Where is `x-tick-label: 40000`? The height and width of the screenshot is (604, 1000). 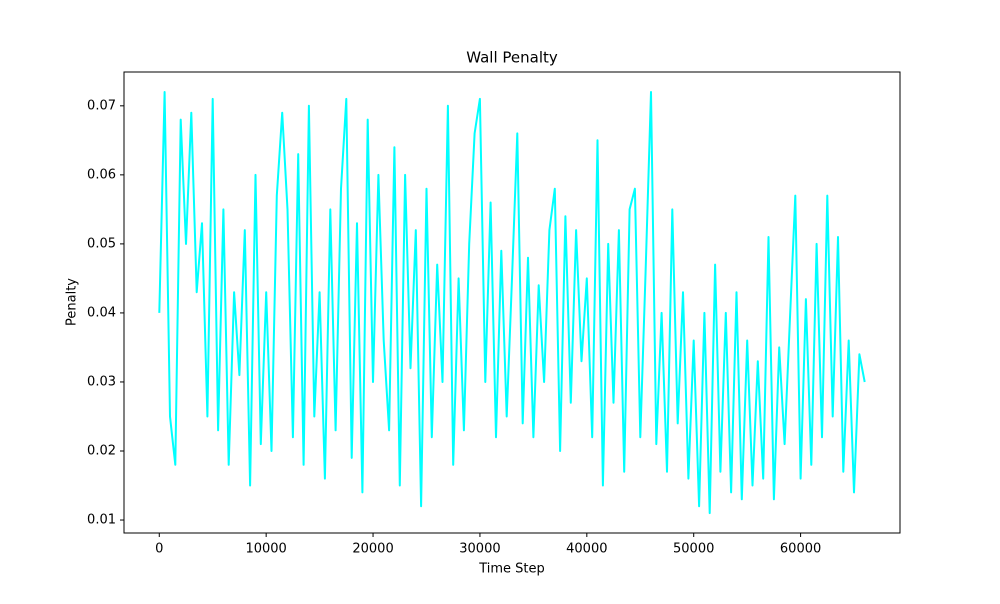
x-tick-label: 40000 is located at coordinates (586, 549).